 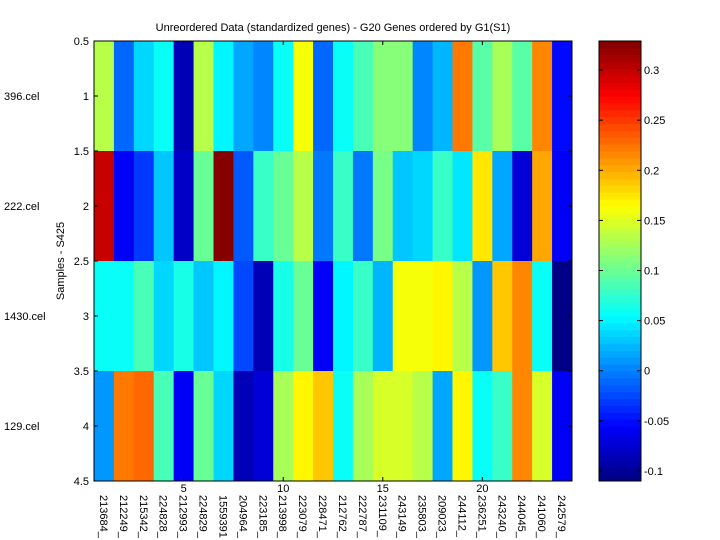 I want to click on gene-column-label: 224828_, so click(x=163, y=517).